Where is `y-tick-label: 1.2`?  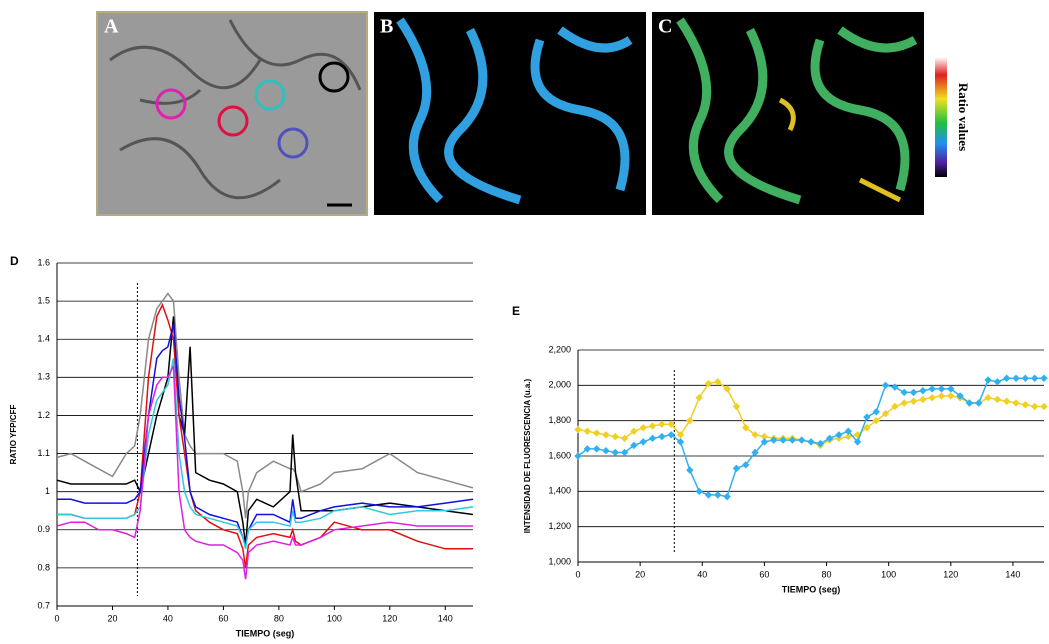
y-tick-label: 1.2 is located at coordinates (43, 415).